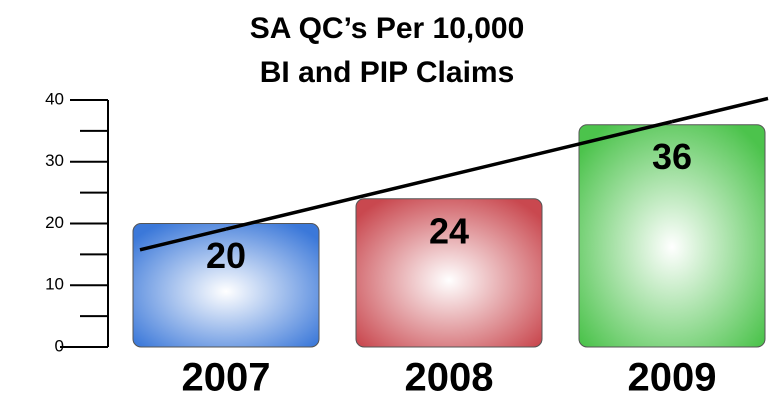 Image resolution: width=775 pixels, height=400 pixels. Describe the element at coordinates (672, 156) in the screenshot. I see `value-label: 36` at that location.